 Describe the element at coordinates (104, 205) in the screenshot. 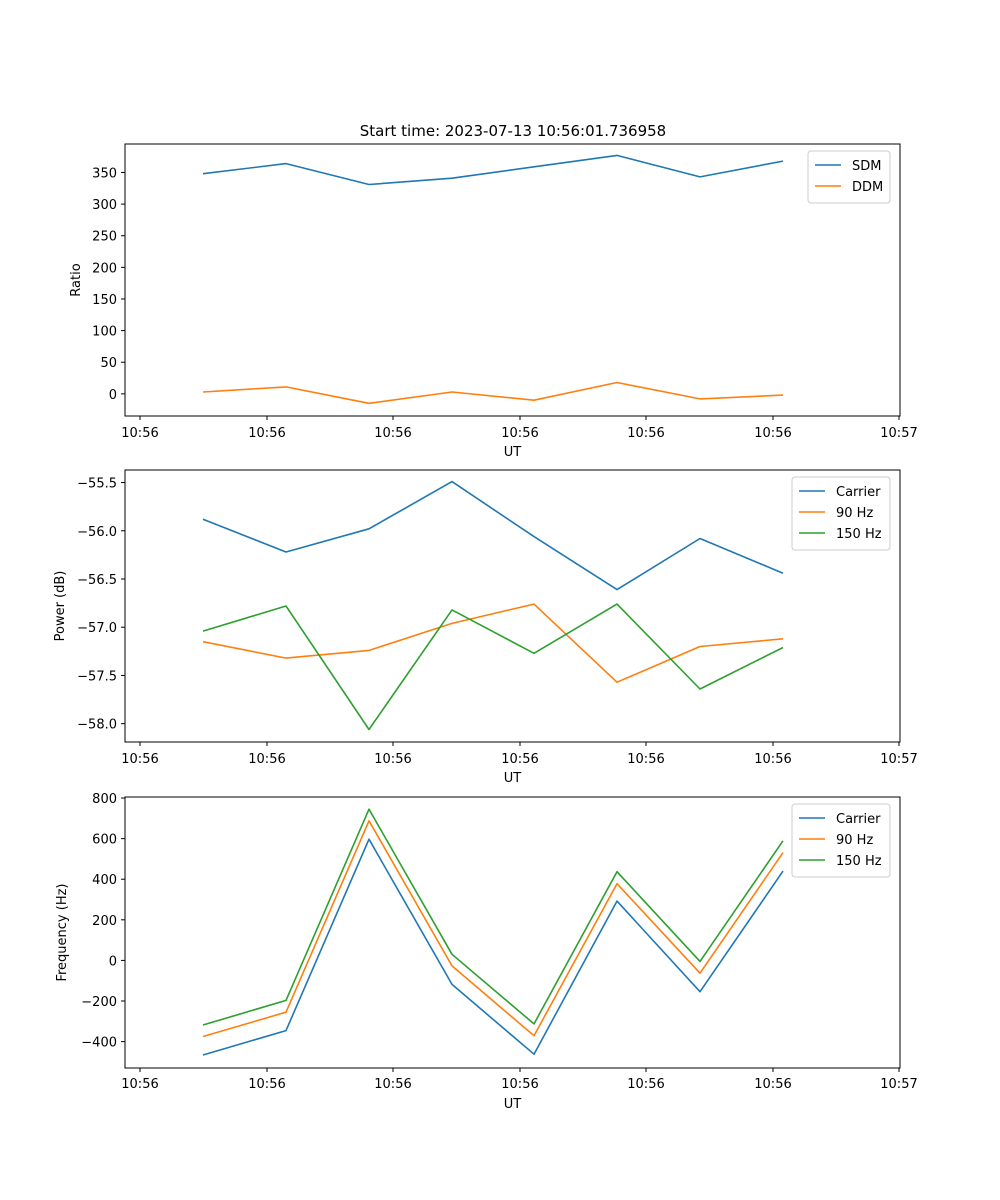

I see `y-tick-label: 300` at that location.